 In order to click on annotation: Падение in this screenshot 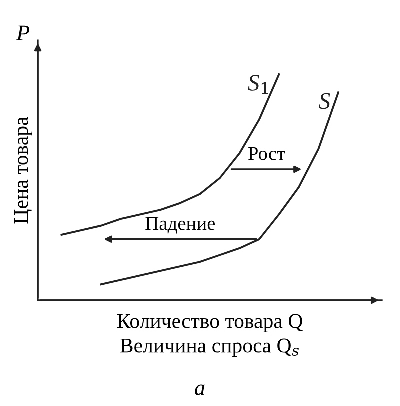, I will do `click(181, 225)`.